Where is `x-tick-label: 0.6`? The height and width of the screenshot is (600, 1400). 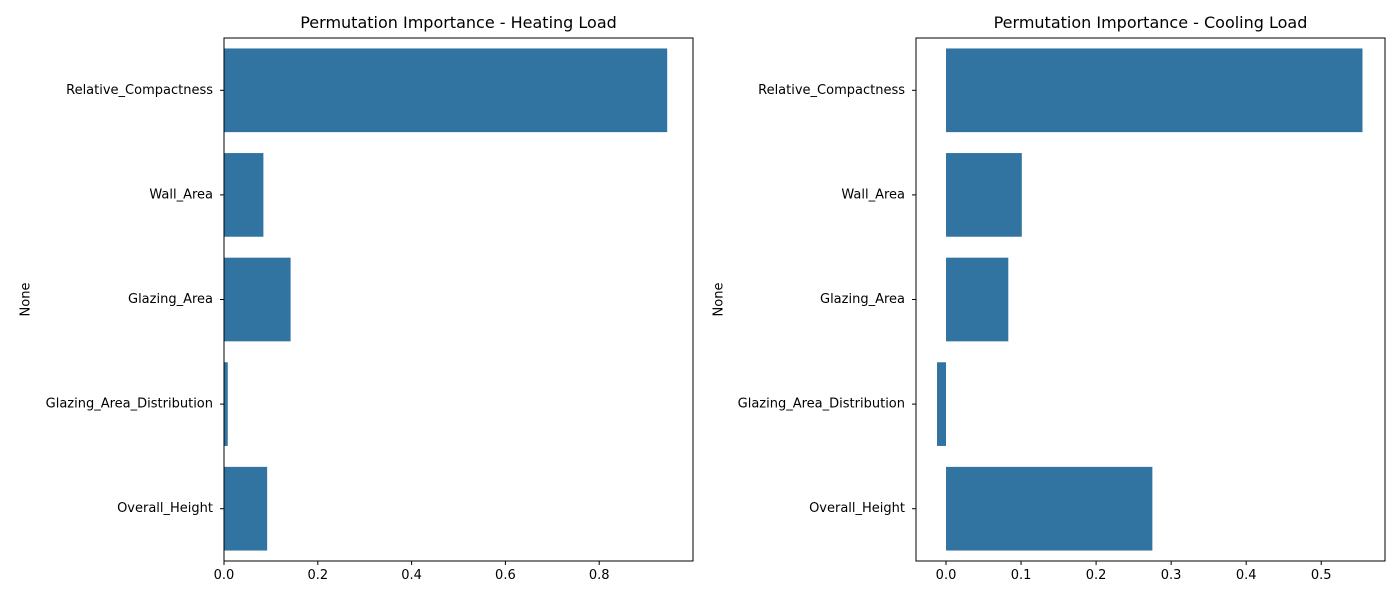
x-tick-label: 0.6 is located at coordinates (505, 575).